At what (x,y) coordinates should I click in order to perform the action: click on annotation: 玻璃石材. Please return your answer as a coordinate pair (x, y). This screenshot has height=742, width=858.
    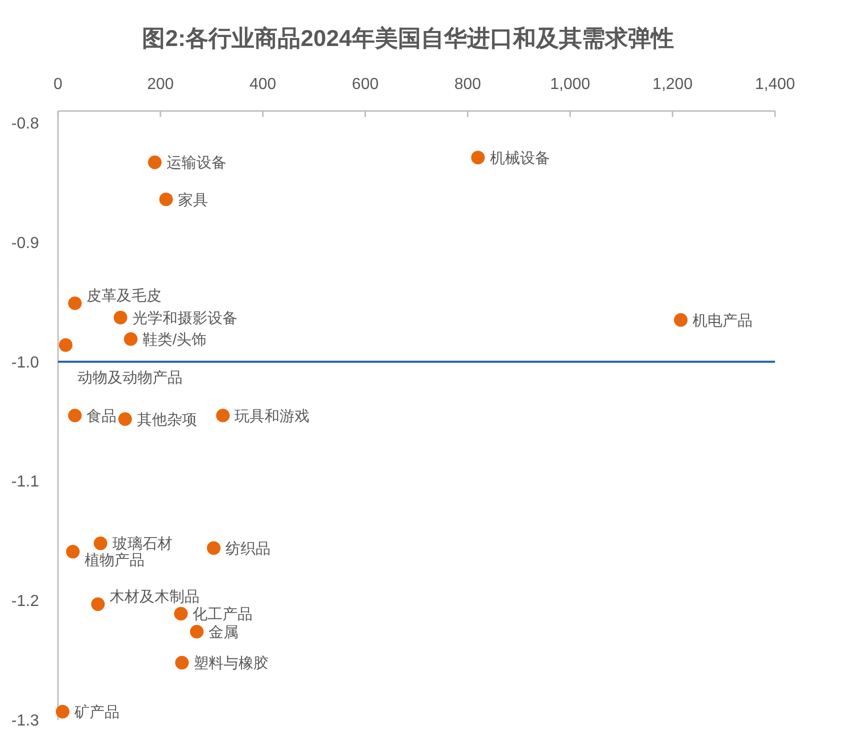
    Looking at the image, I should click on (142, 544).